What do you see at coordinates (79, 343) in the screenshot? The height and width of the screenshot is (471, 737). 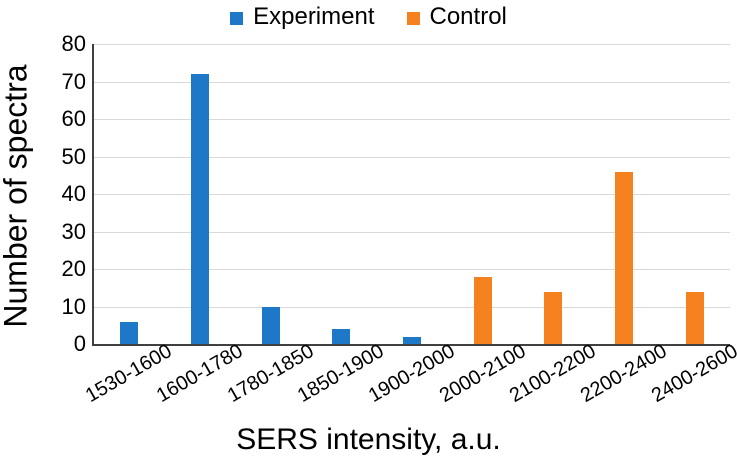 I see `y-tick-label: 0` at bounding box center [79, 343].